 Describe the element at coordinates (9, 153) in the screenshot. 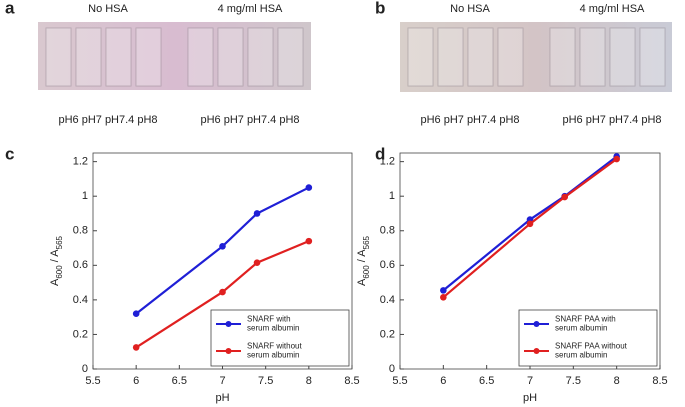

I see `panel-letter: c` at that location.